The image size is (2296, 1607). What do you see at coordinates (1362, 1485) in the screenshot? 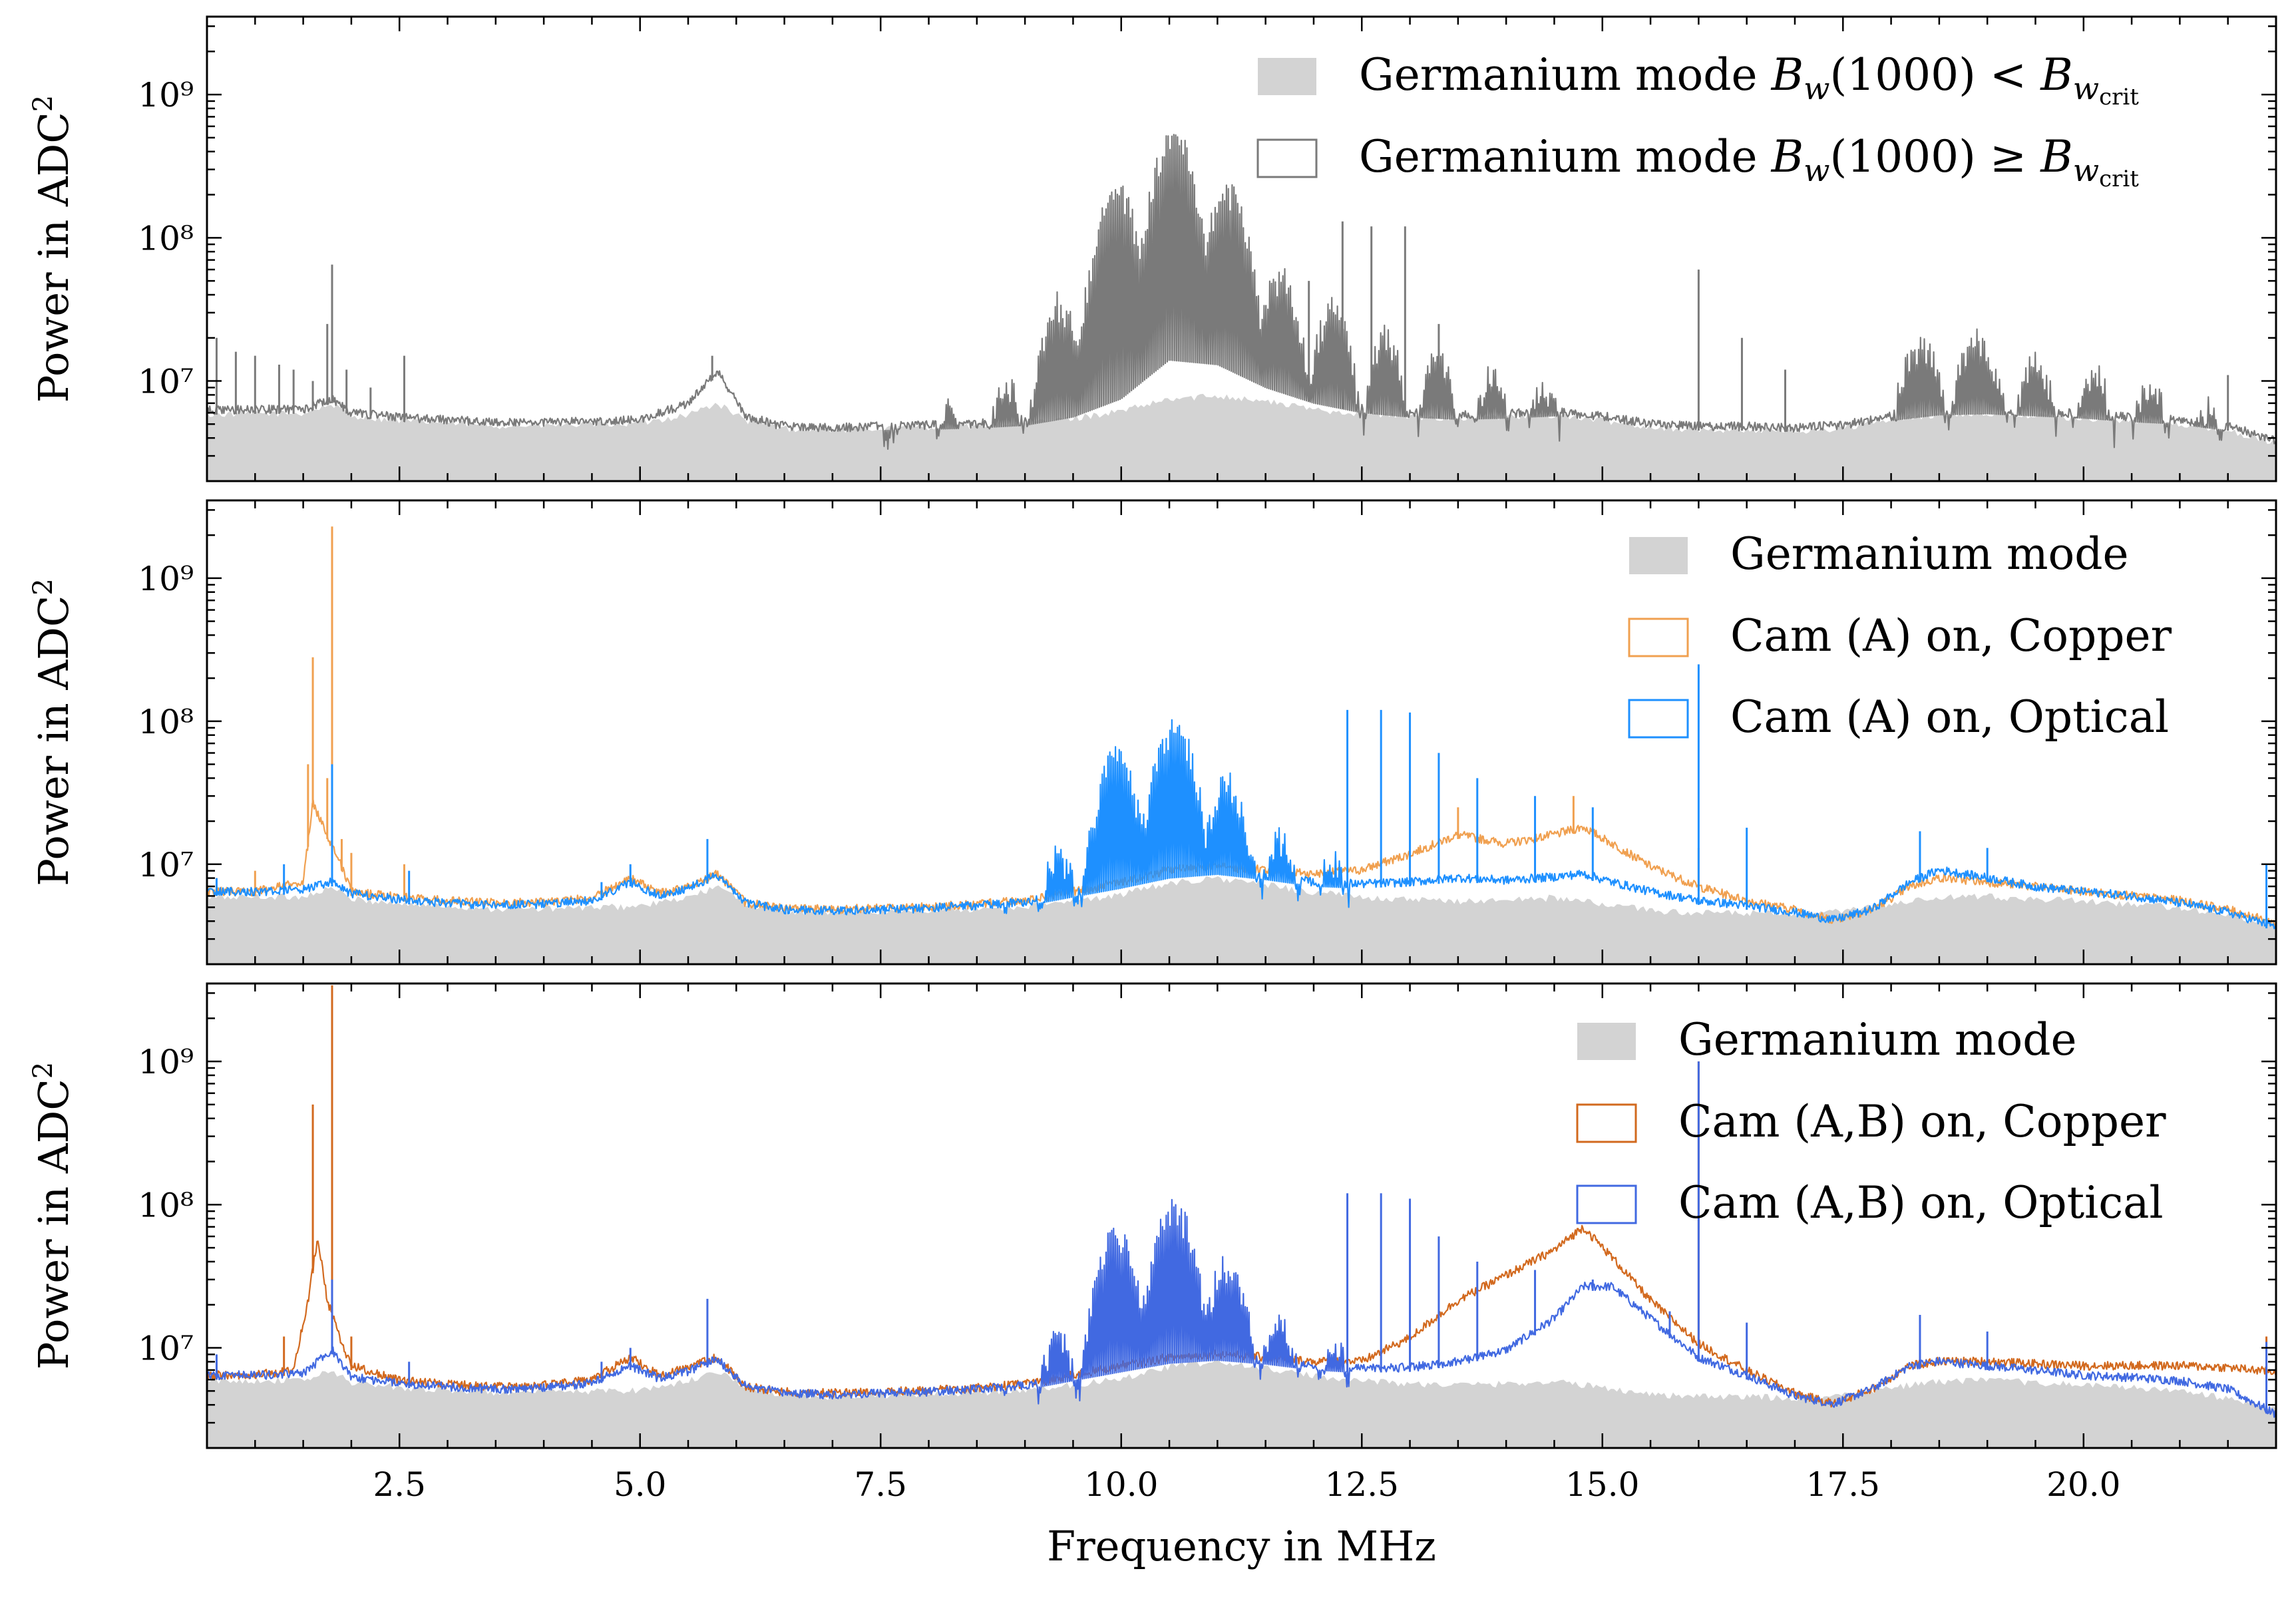
I see `x-tick-label: 12.5` at bounding box center [1362, 1485].